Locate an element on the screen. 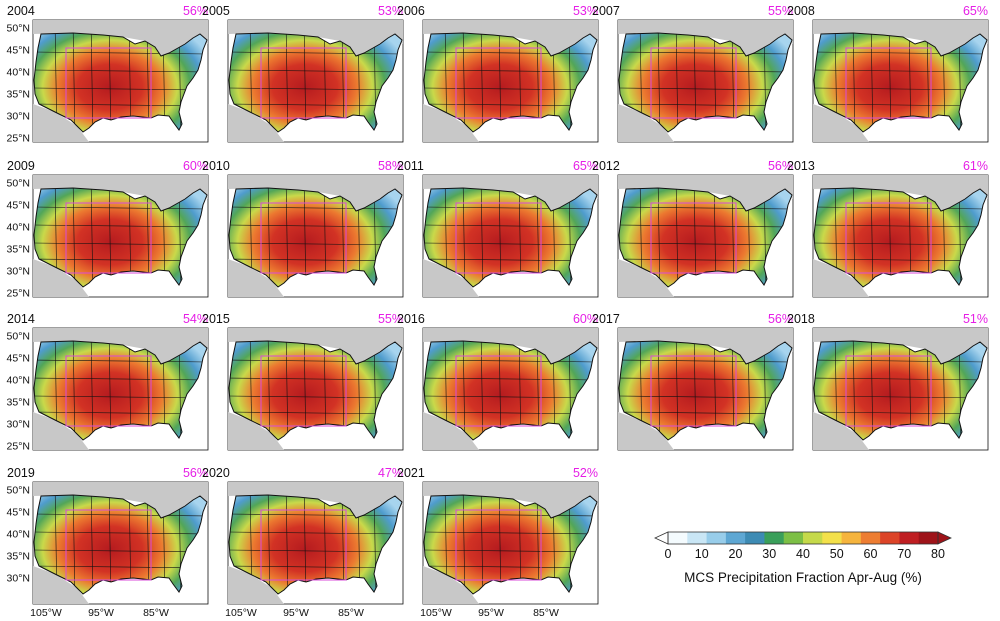  colorbar-tick-label: 10 is located at coordinates (702, 554).